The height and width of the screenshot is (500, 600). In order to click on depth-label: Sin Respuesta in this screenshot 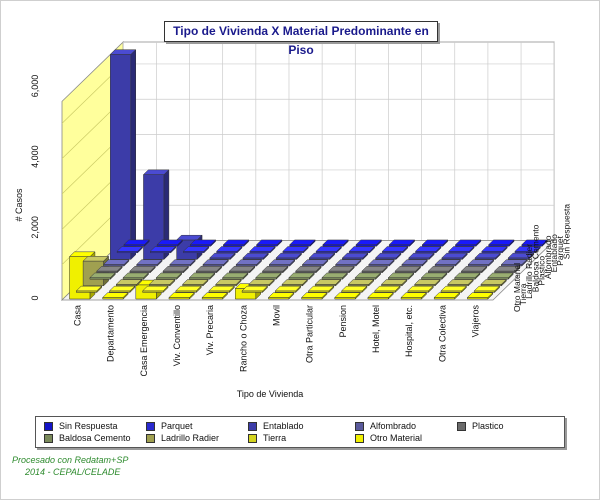, I will do `click(566, 232)`.